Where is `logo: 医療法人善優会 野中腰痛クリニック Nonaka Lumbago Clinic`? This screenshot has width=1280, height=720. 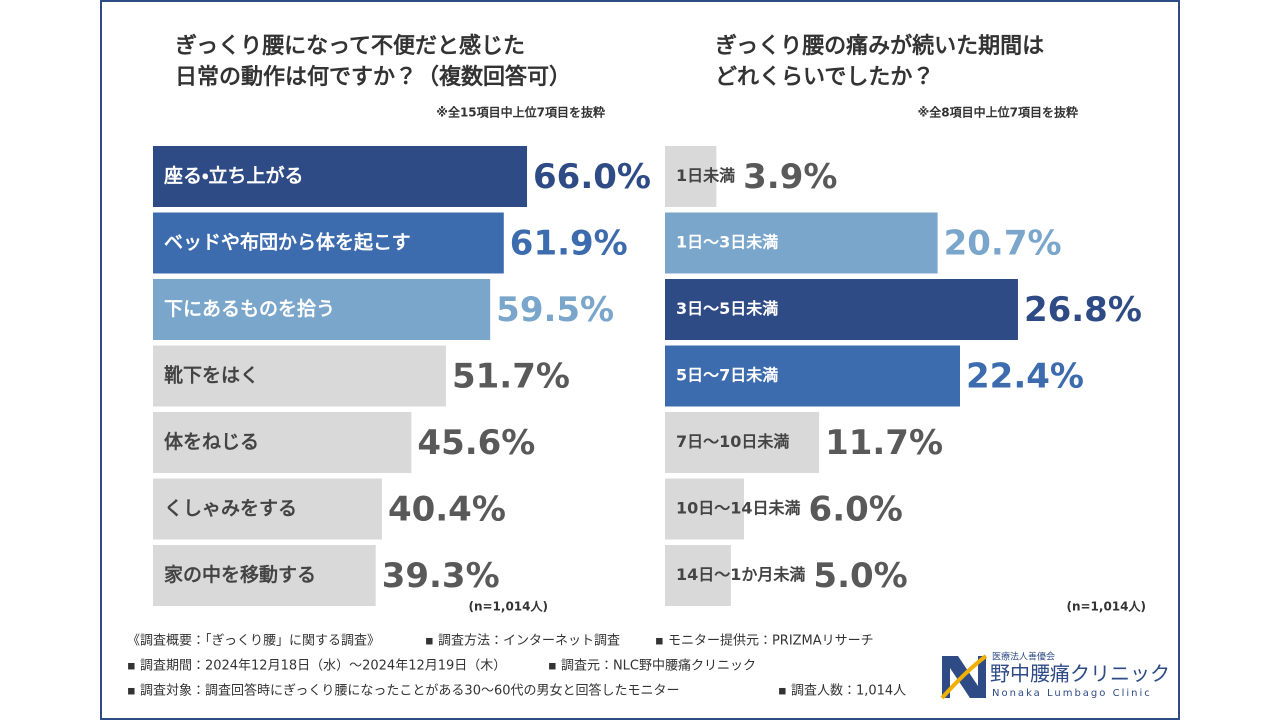 logo: 医療法人善優会 野中腰痛クリニック Nonaka Lumbago Clinic is located at coordinates (1055, 675).